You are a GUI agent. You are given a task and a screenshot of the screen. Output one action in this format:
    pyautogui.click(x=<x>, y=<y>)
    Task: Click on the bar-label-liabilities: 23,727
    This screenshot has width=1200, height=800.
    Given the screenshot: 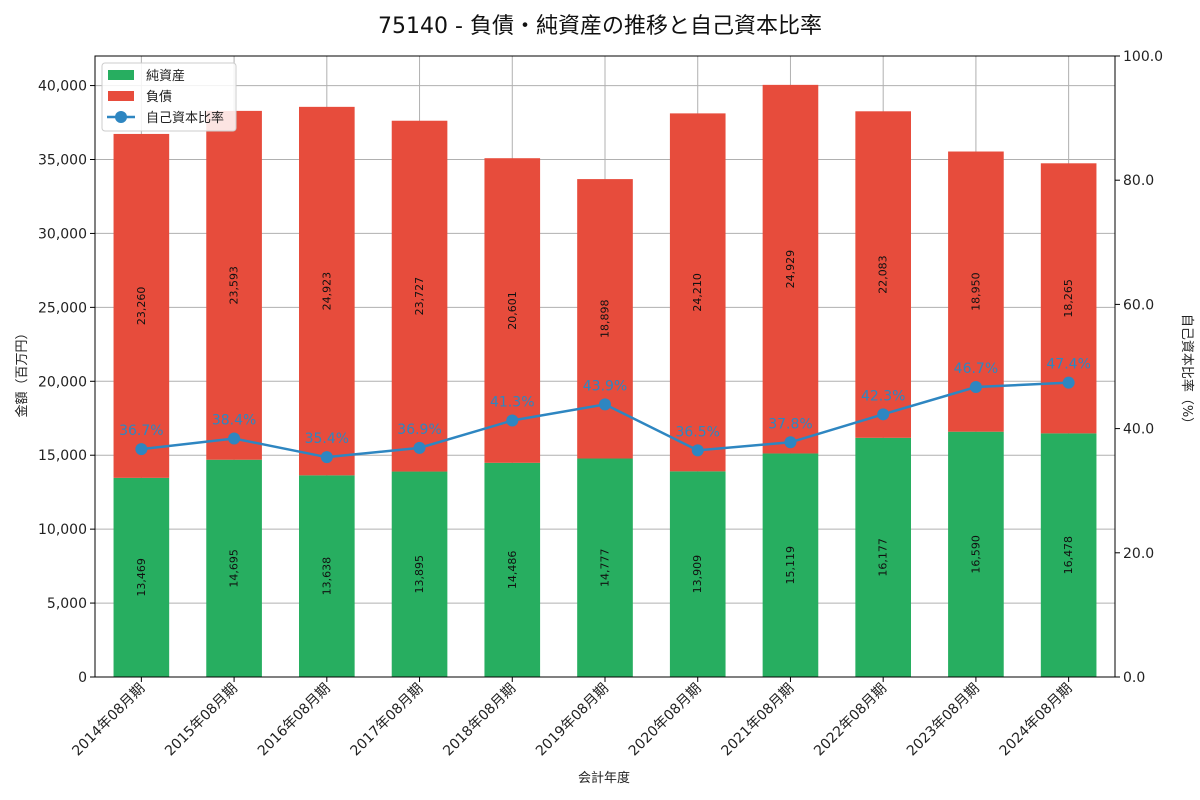 What is the action you would take?
    pyautogui.click(x=419, y=296)
    